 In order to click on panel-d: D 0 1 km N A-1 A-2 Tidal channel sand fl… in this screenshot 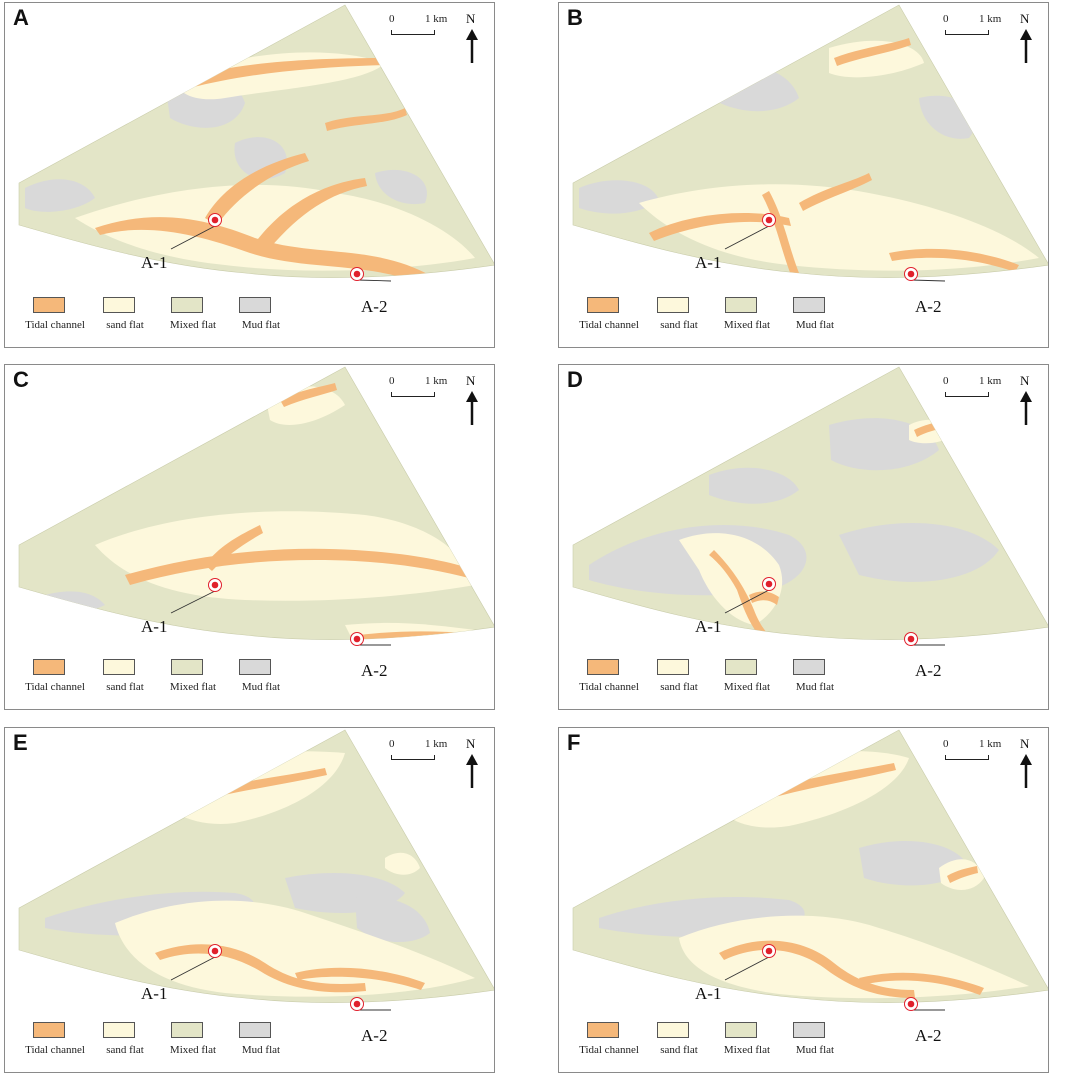, I will do `click(803, 537)`.